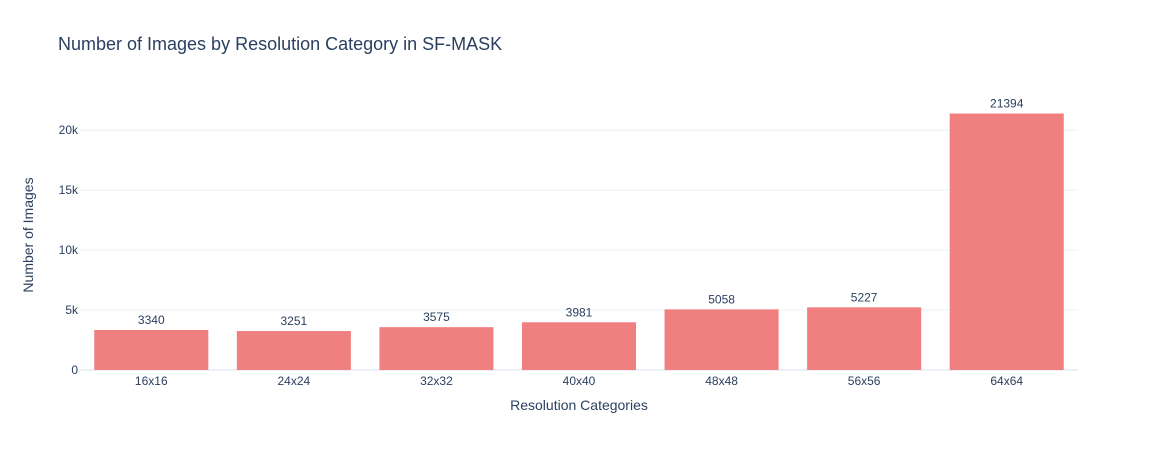 This screenshot has width=1158, height=450. I want to click on bar-24x24, so click(293, 350).